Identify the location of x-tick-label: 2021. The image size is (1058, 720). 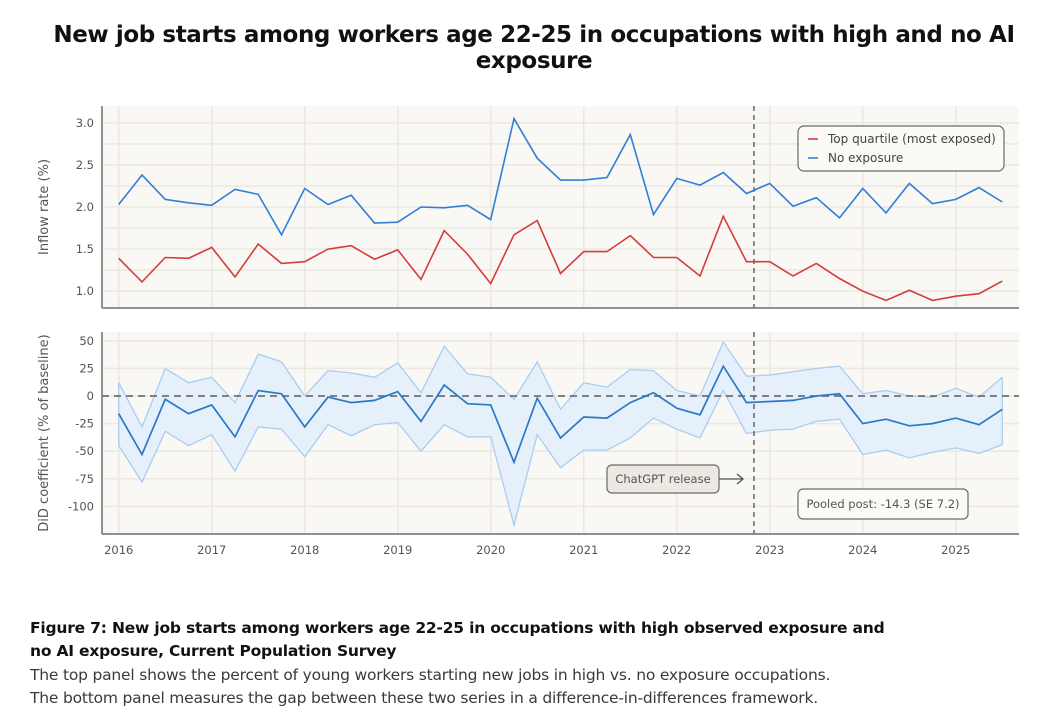
(583, 550).